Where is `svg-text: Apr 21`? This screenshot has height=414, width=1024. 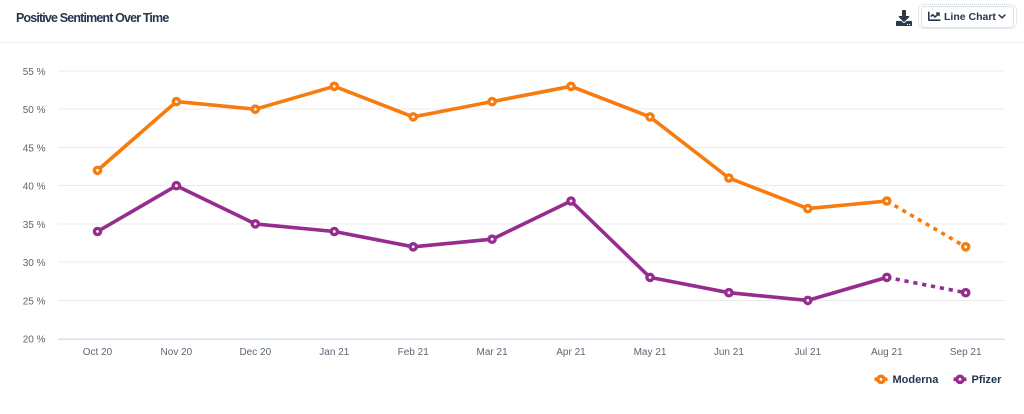 svg-text: Apr 21 is located at coordinates (571, 352).